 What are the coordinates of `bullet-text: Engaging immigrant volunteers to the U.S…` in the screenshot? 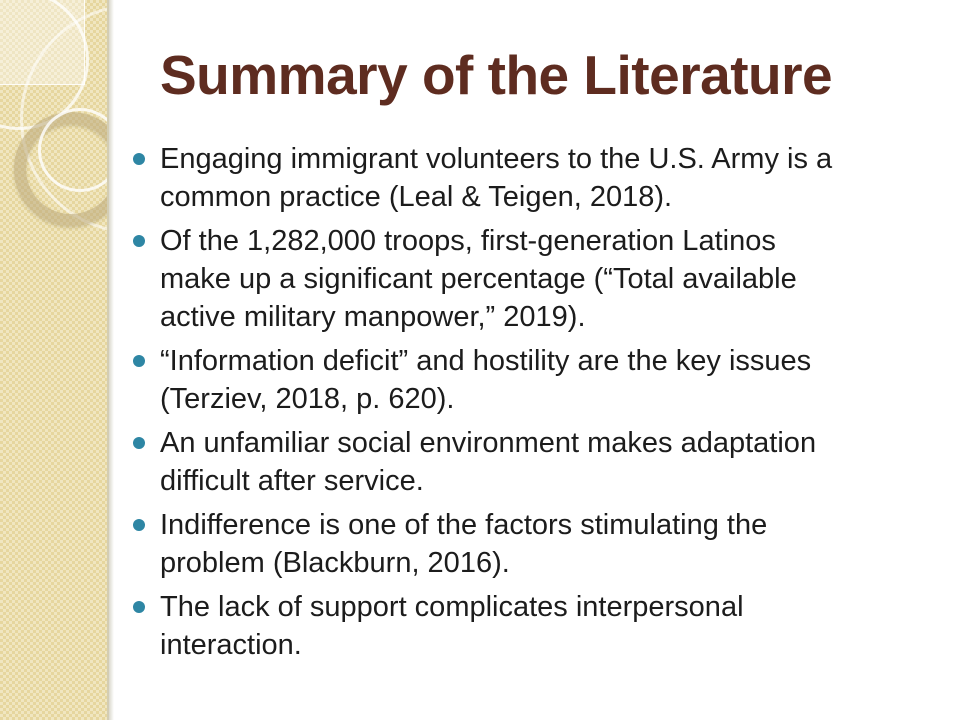 It's located at (496, 178).